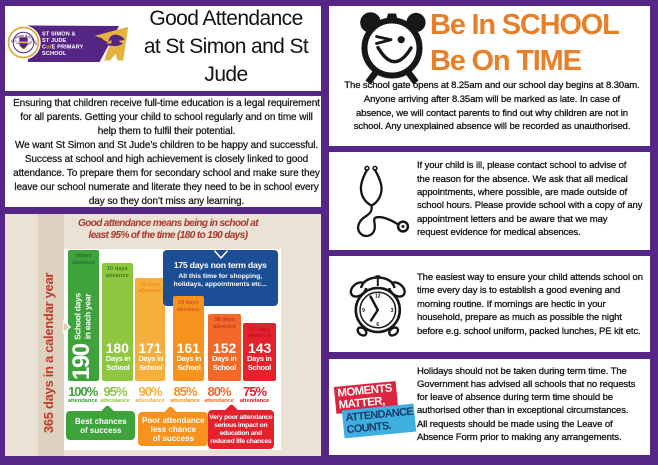 The height and width of the screenshot is (465, 658). I want to click on svg-text: 3, so click(392, 311).